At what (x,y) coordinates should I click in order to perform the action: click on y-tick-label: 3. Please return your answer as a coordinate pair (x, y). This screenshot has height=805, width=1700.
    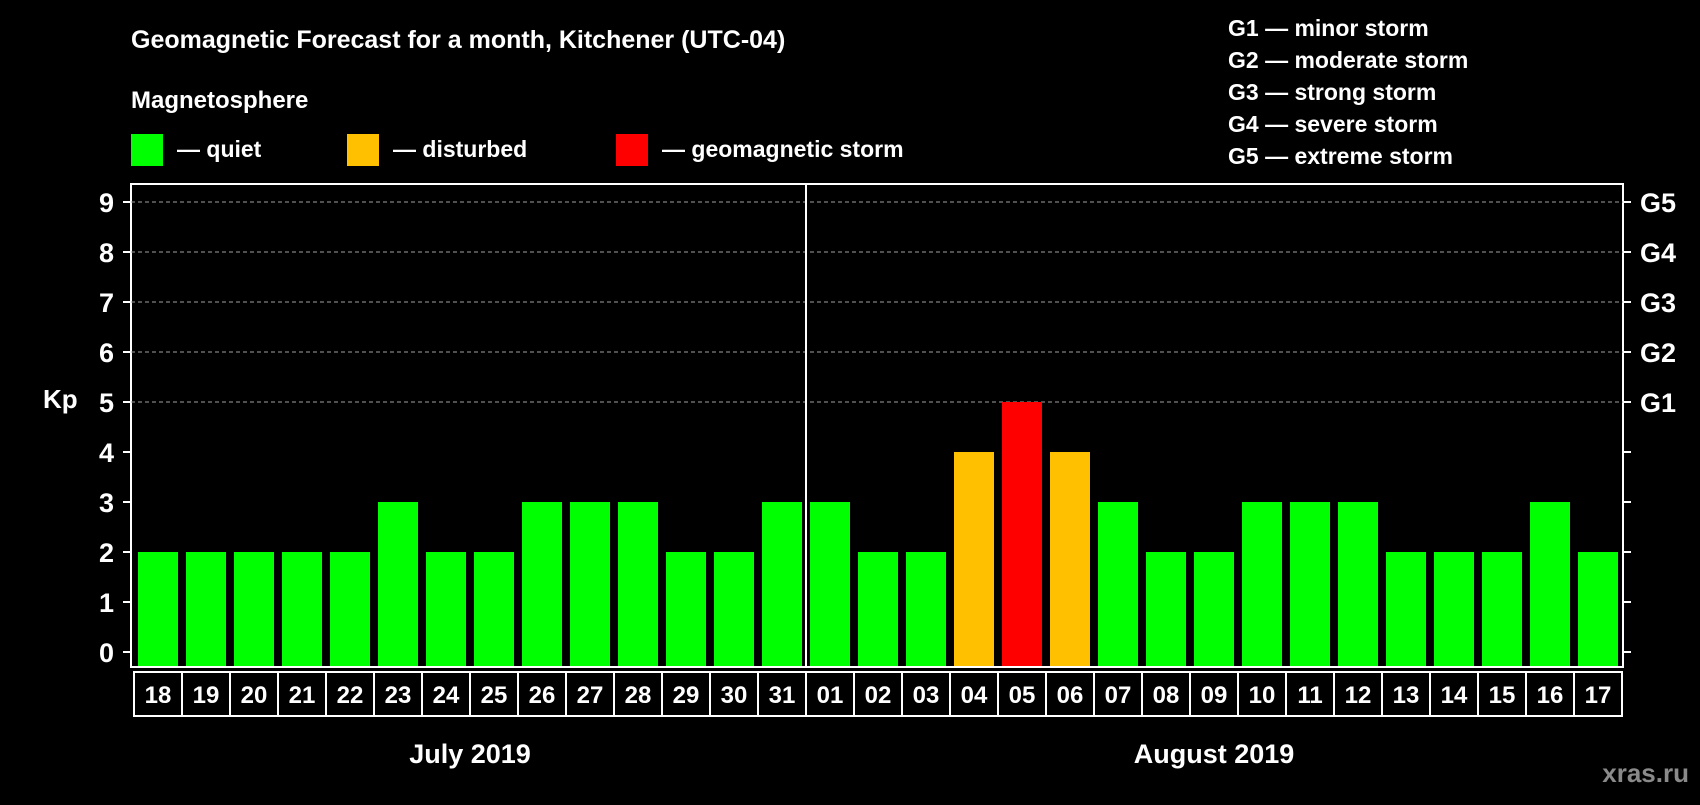
    Looking at the image, I should click on (106, 503).